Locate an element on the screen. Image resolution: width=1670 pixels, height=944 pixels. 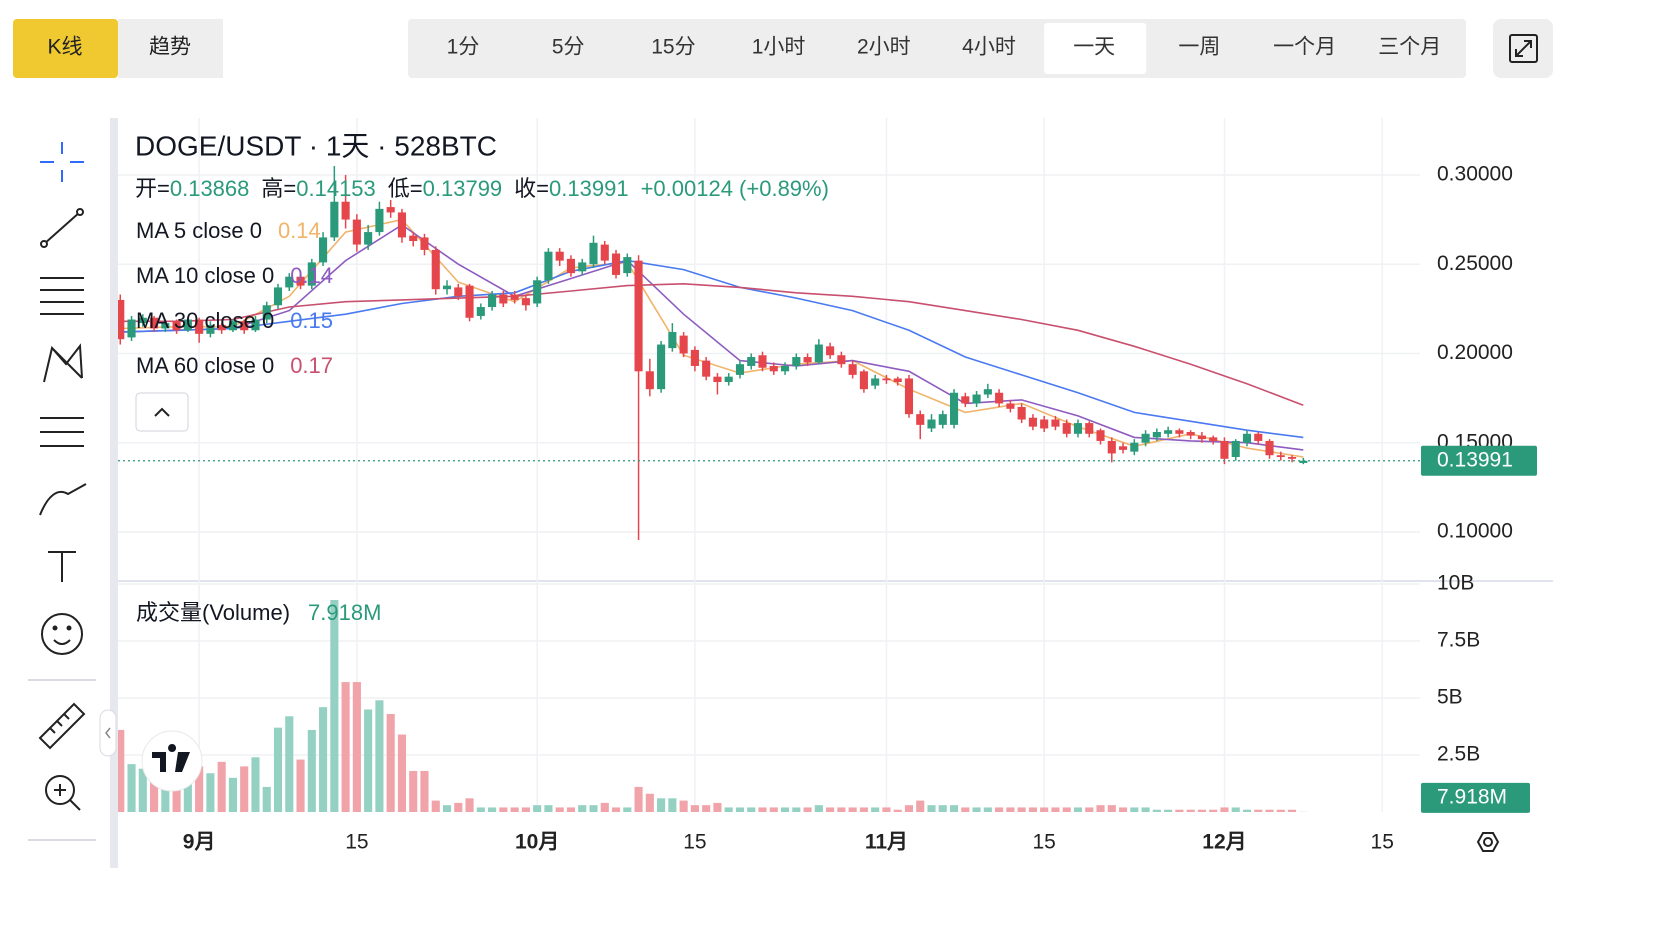
x-tick-label: 15 is located at coordinates (1382, 842).